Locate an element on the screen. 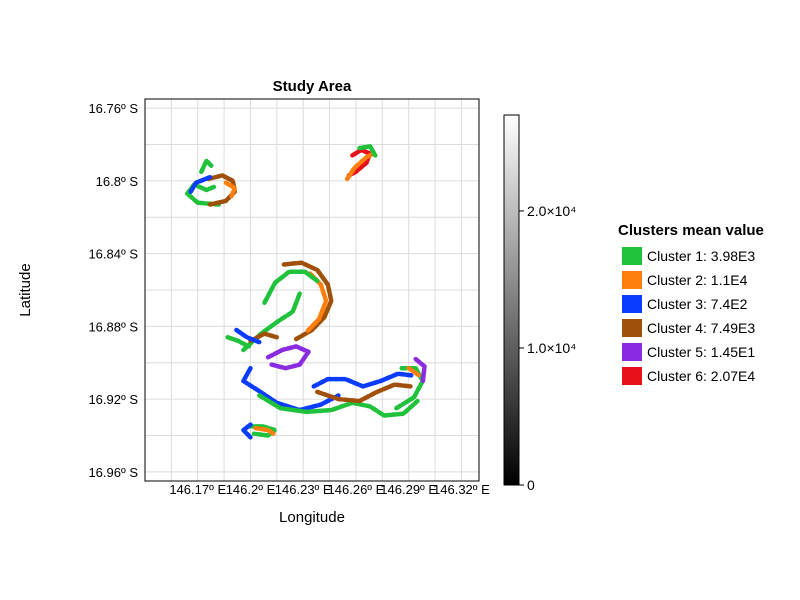  colorbar-tick-label: 0 is located at coordinates (531, 485).